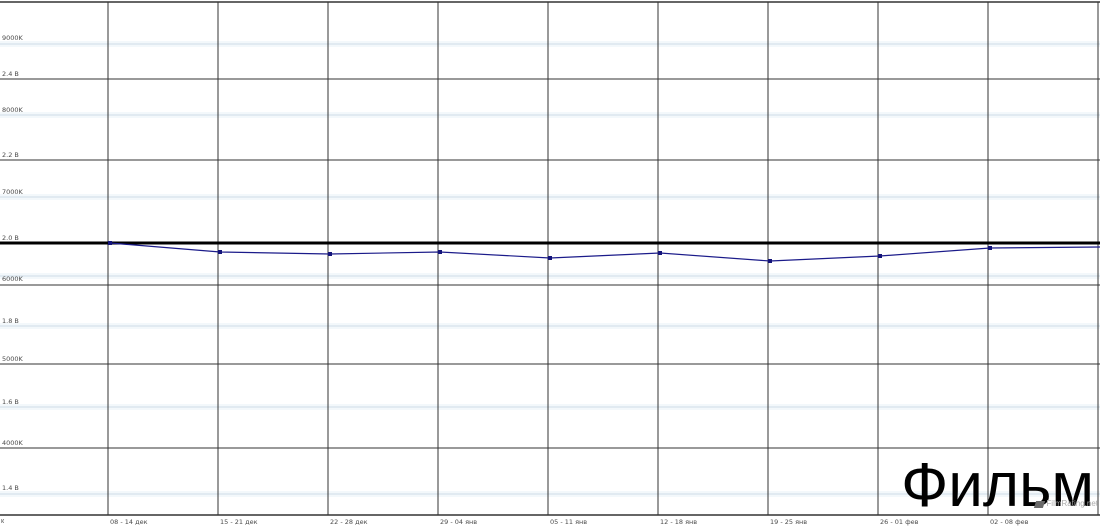 This screenshot has height=527, width=1100. I want to click on y-axis-tick-label: 1.8 B, so click(10, 321).